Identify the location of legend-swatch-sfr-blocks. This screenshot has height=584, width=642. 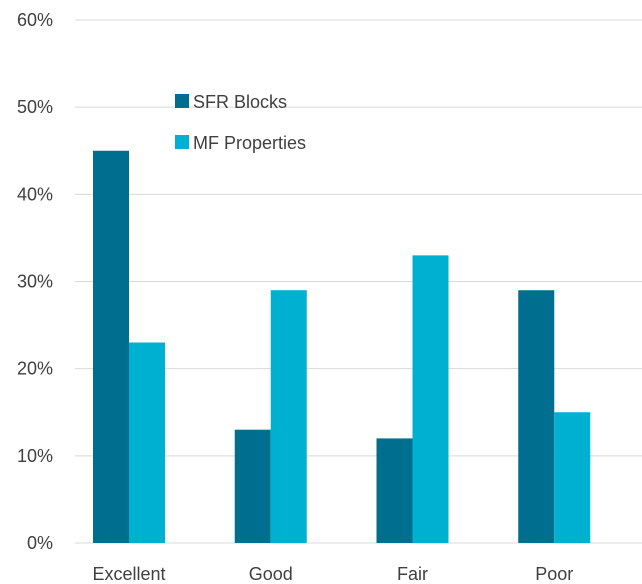
(182, 101).